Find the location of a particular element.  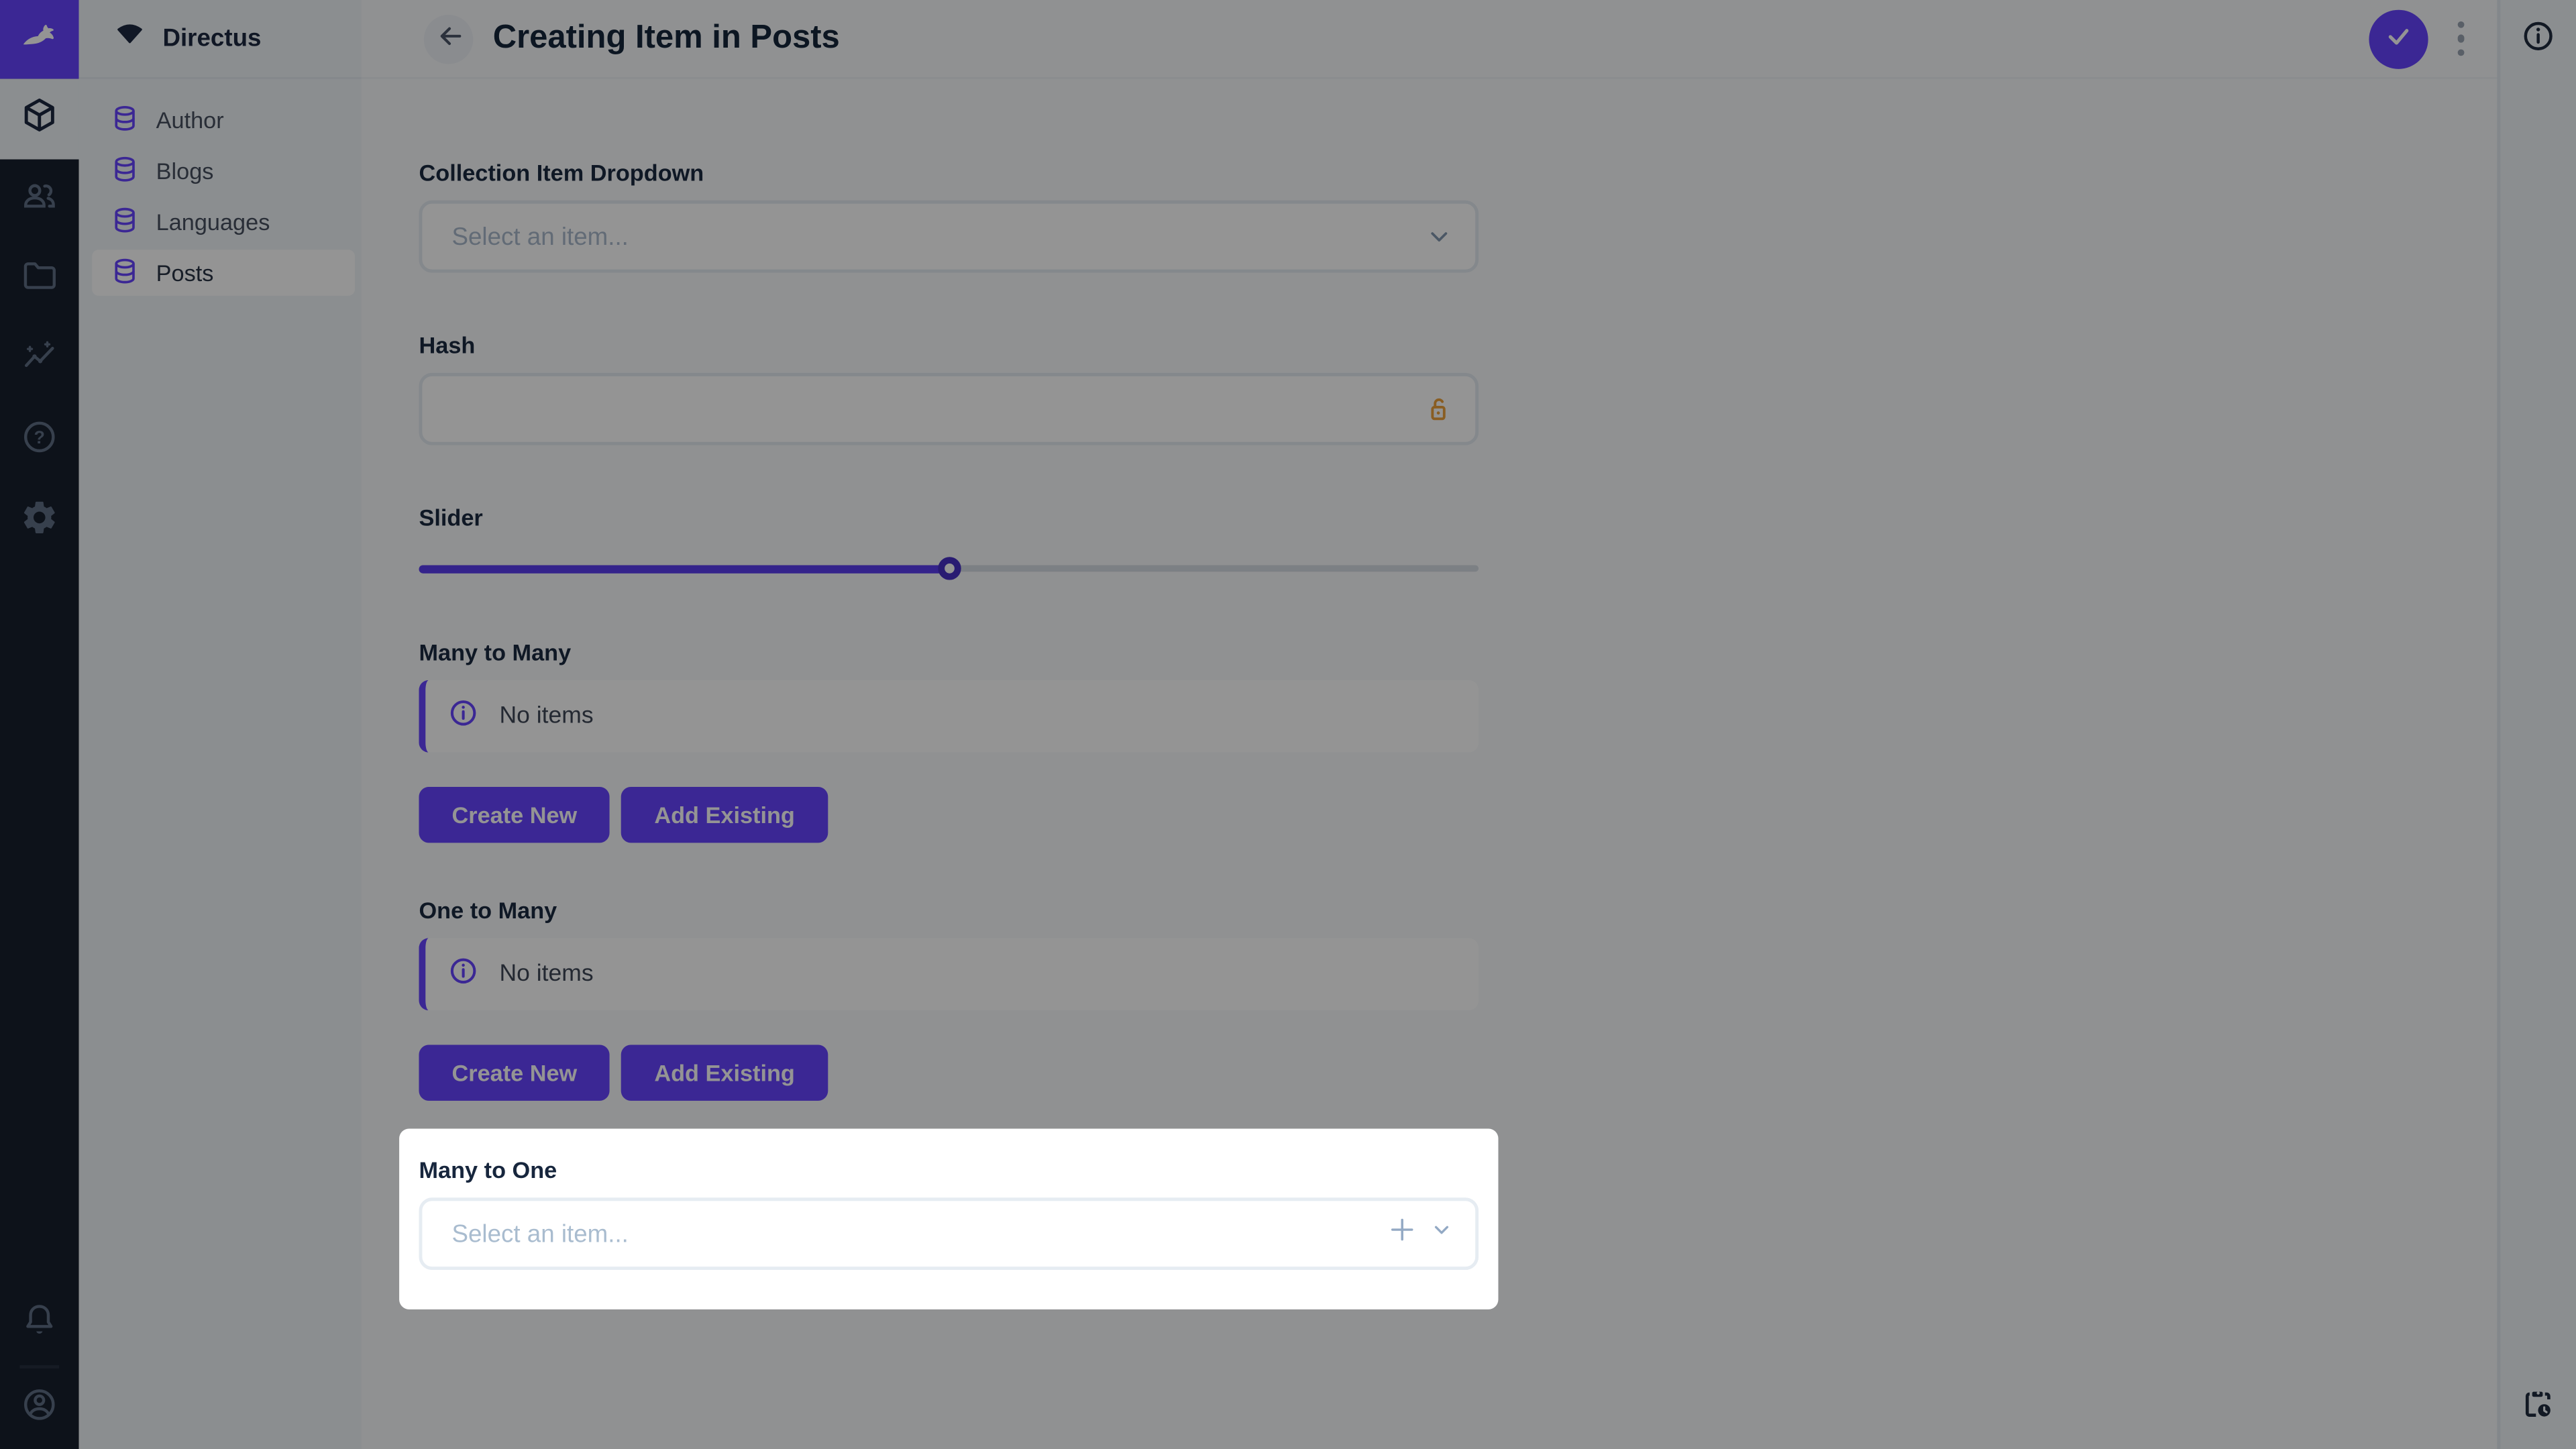

avatar-icon is located at coordinates (39, 1408).